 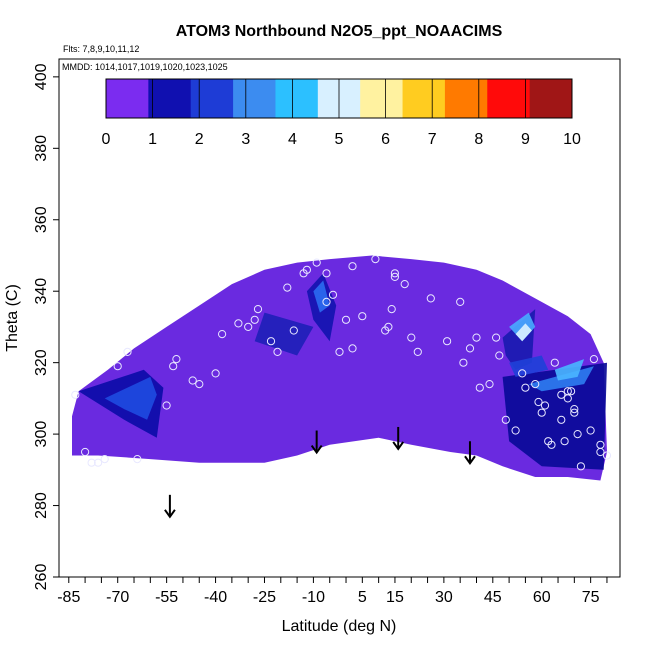 I want to click on y-tick-label: 320, so click(x=41, y=362).